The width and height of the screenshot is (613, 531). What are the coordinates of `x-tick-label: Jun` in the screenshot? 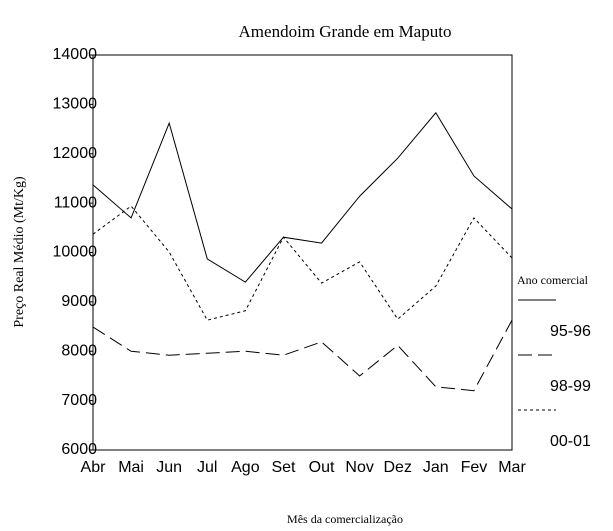 It's located at (169, 467).